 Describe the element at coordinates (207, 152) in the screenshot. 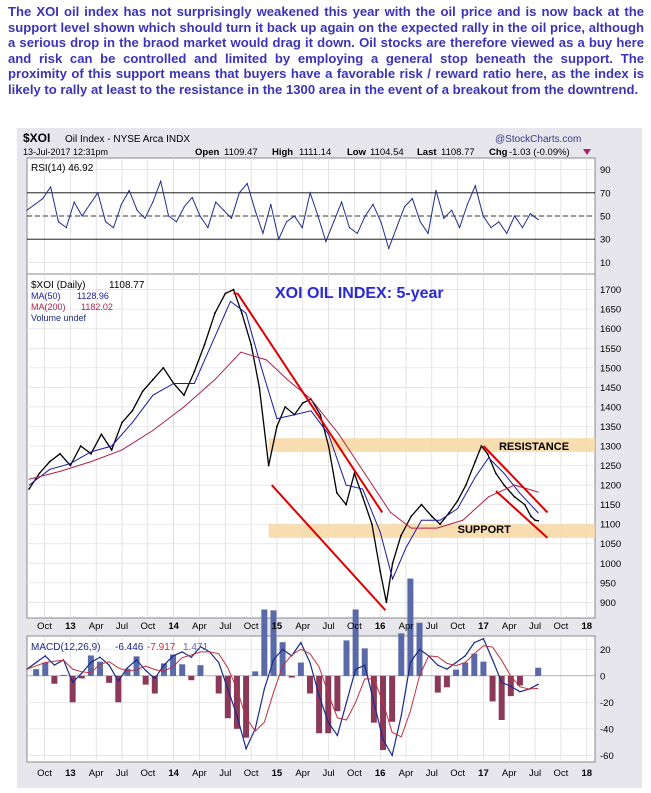

I see `open-label: Open` at that location.